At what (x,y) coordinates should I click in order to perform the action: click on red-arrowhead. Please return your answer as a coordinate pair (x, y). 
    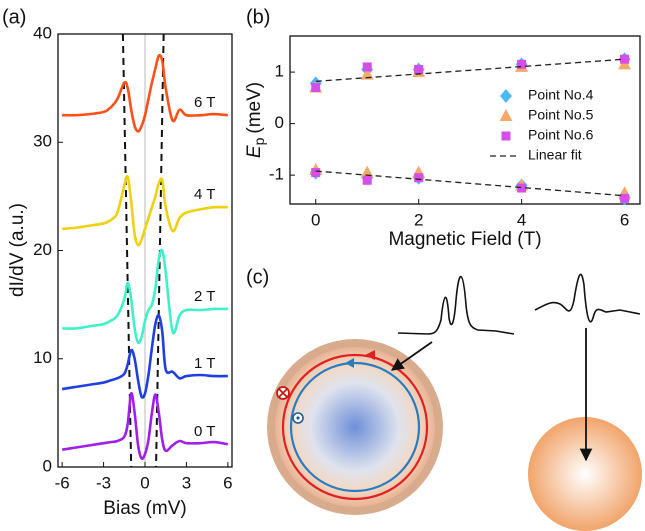
    Looking at the image, I should click on (370, 355).